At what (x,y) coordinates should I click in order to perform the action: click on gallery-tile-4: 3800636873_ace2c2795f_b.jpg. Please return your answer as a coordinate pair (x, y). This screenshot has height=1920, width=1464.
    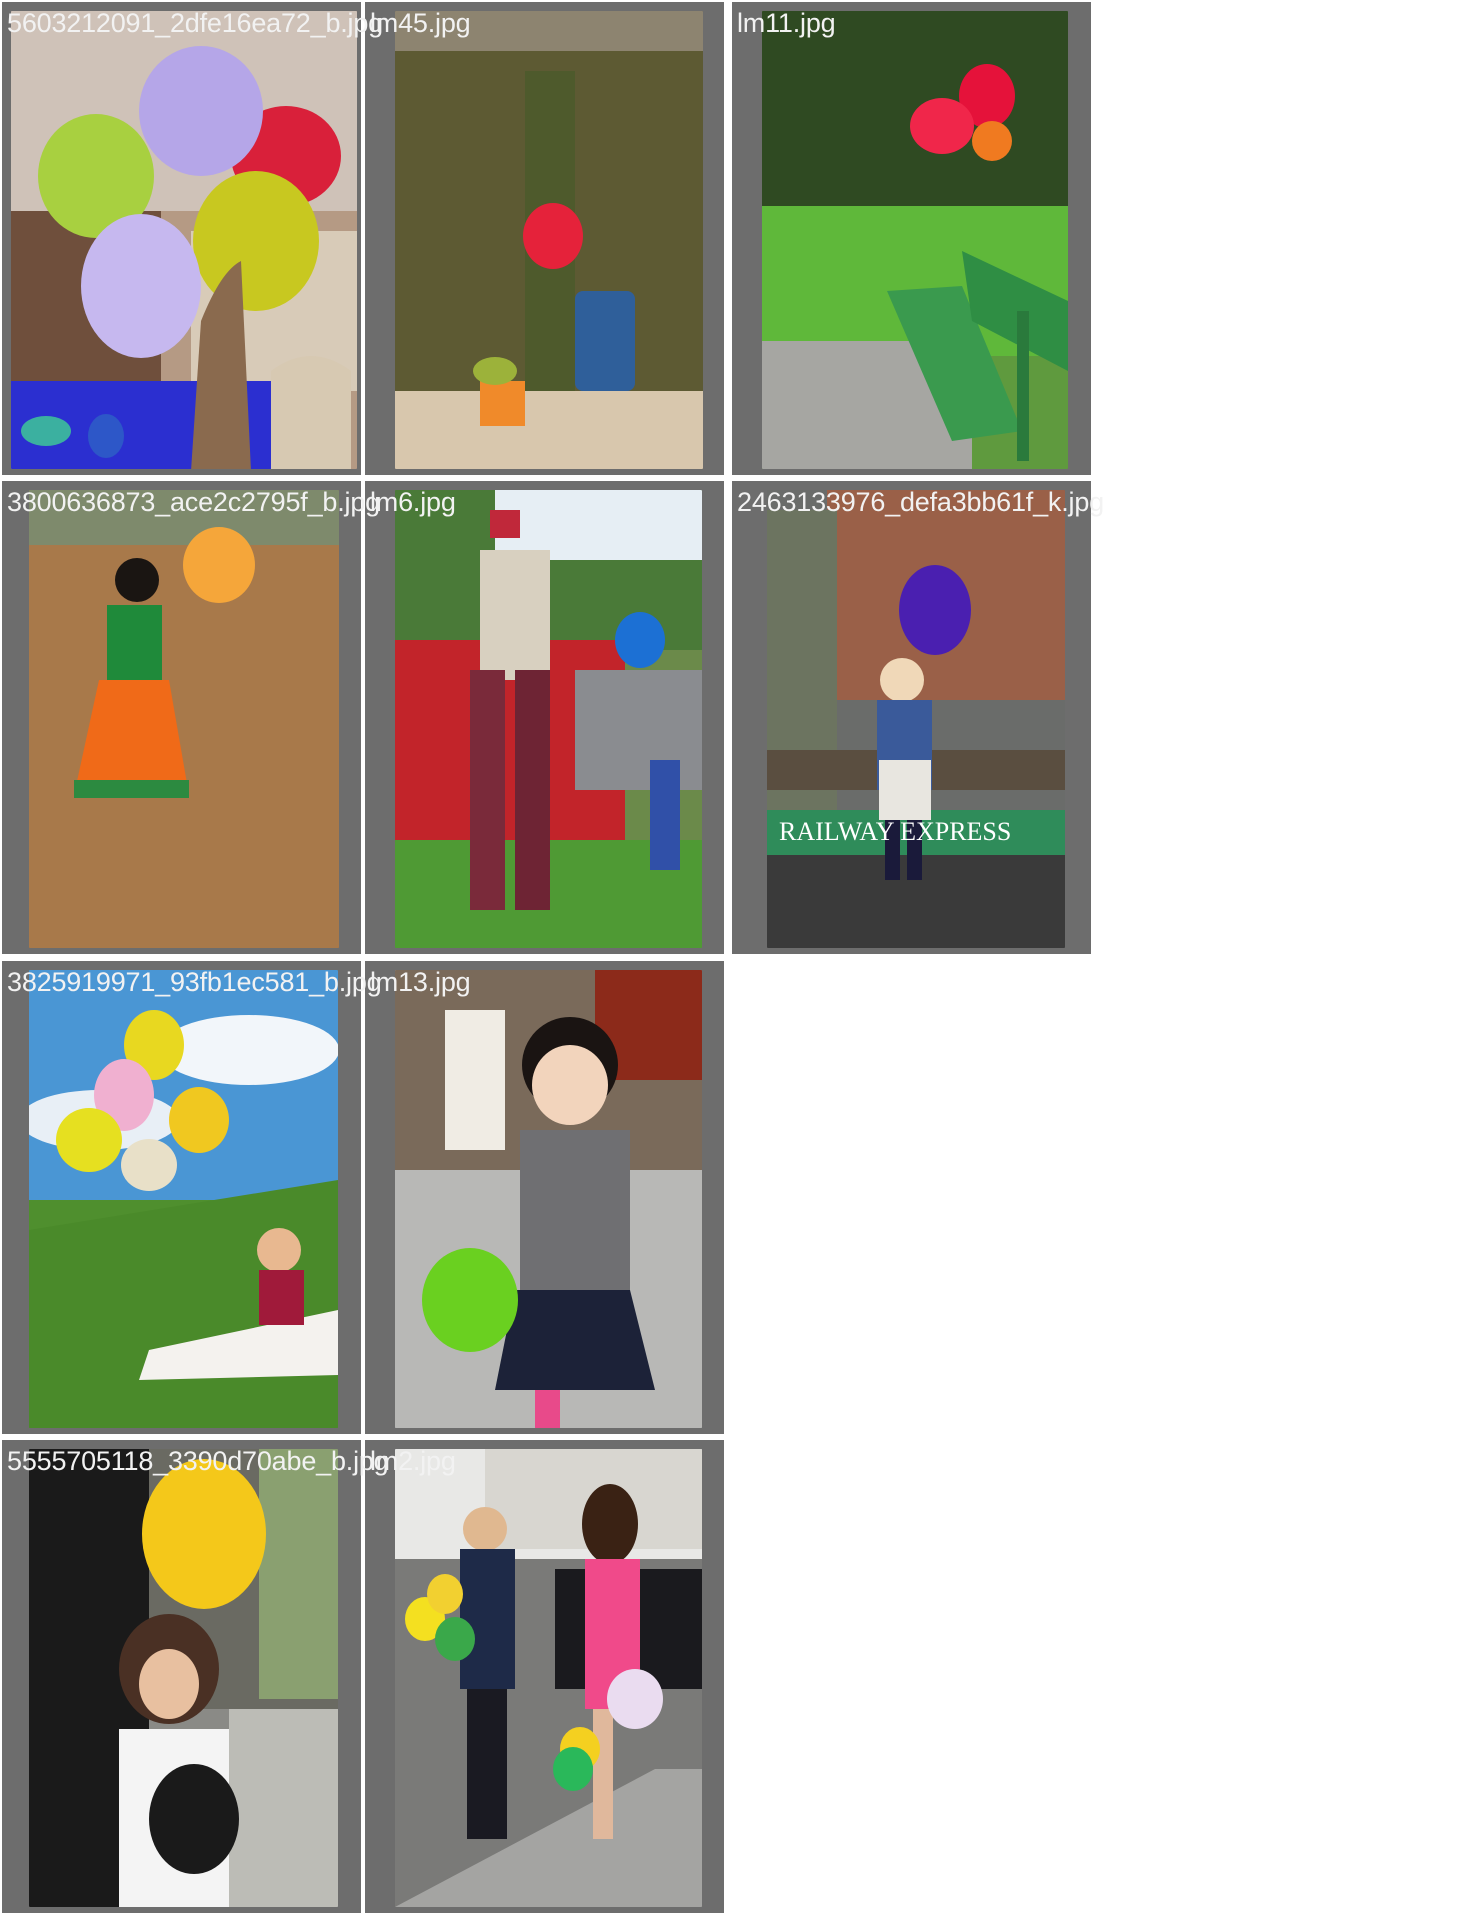
    Looking at the image, I should click on (191, 717).